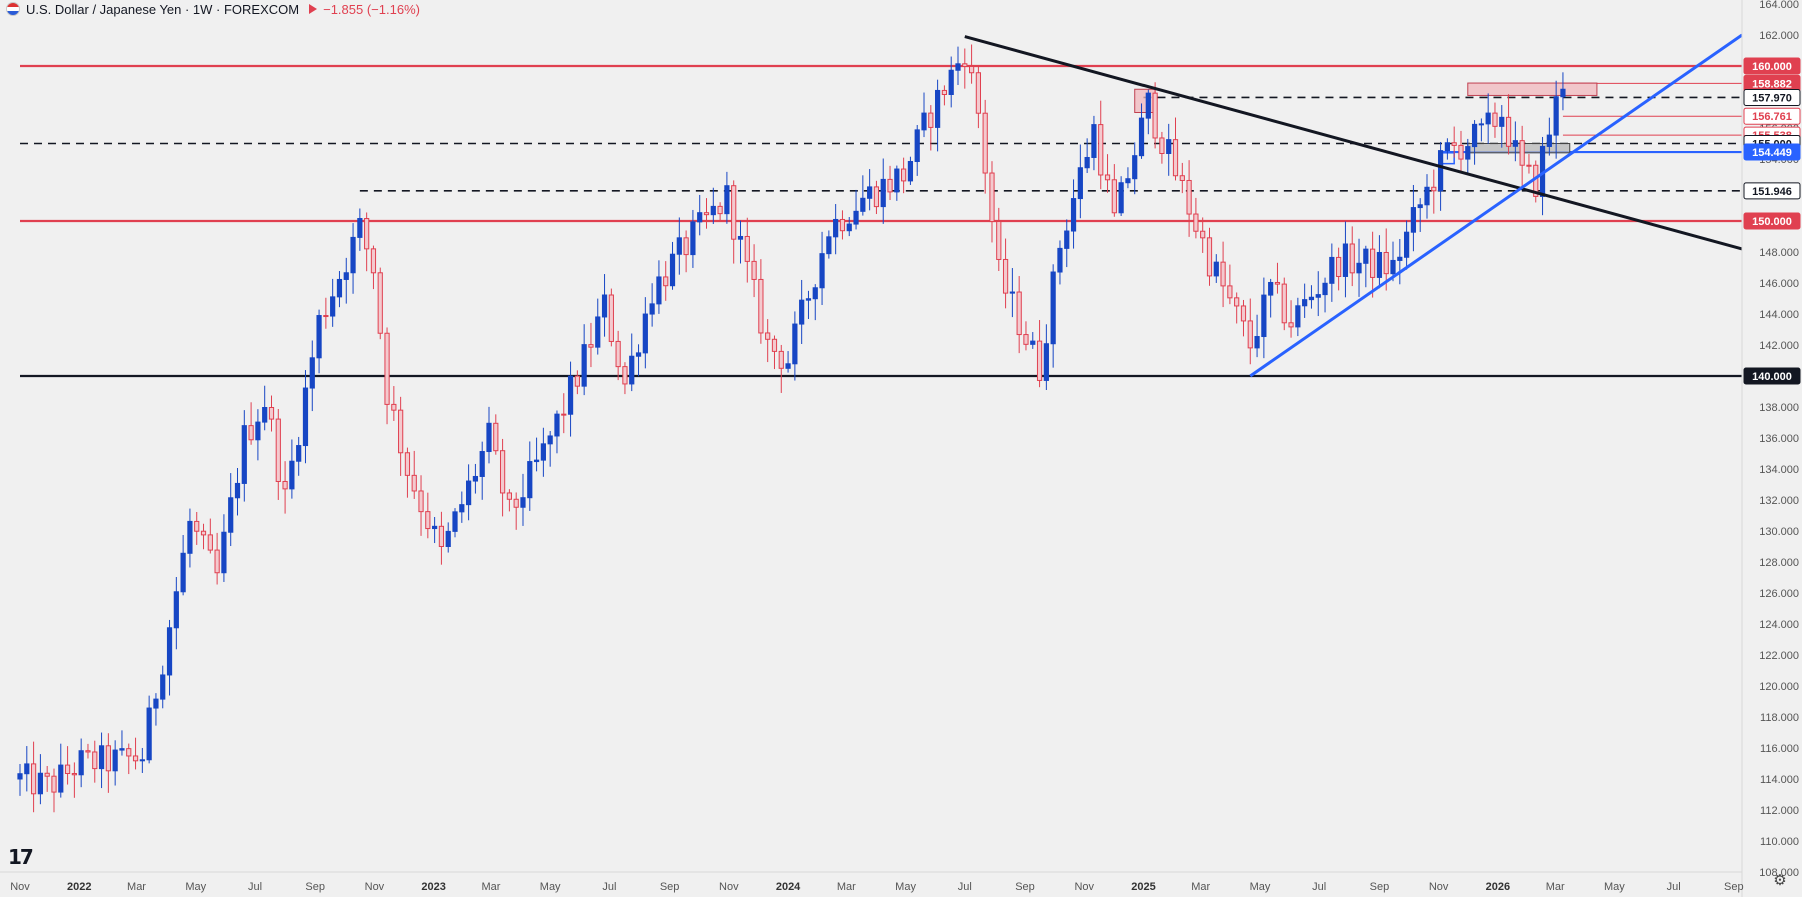 Image resolution: width=1802 pixels, height=897 pixels. I want to click on price-tick-label: 118.000, so click(1779, 718).